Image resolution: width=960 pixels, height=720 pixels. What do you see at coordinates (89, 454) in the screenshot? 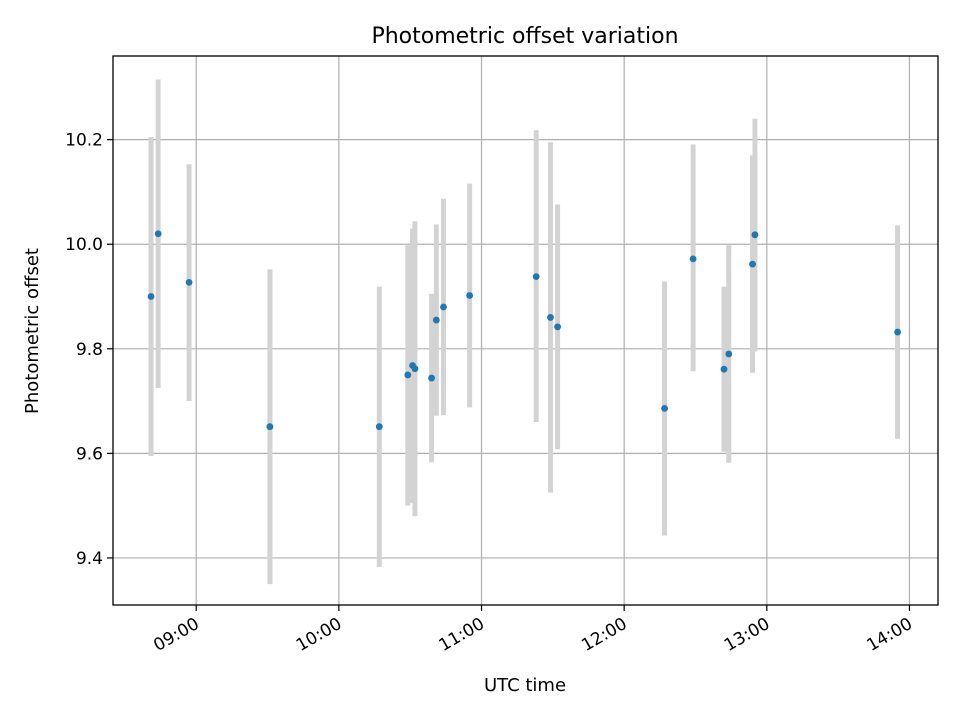
I see `y-tick-label: 9.6` at bounding box center [89, 454].